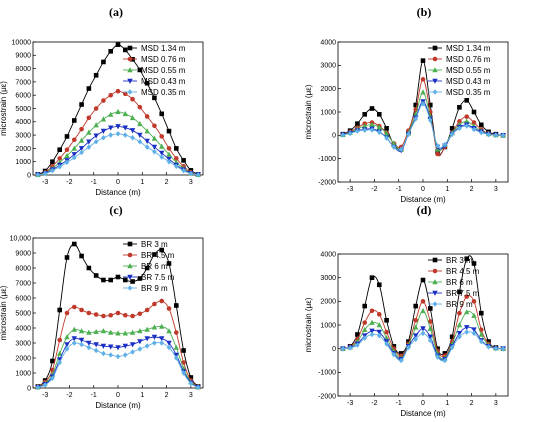  What do you see at coordinates (399, 189) in the screenshot?
I see `x-tick-label: -1` at bounding box center [399, 189].